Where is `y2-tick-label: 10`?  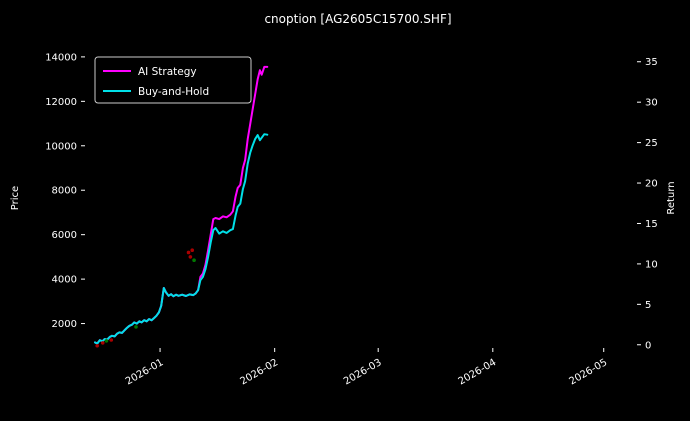 y2-tick-label: 10 is located at coordinates (651, 264).